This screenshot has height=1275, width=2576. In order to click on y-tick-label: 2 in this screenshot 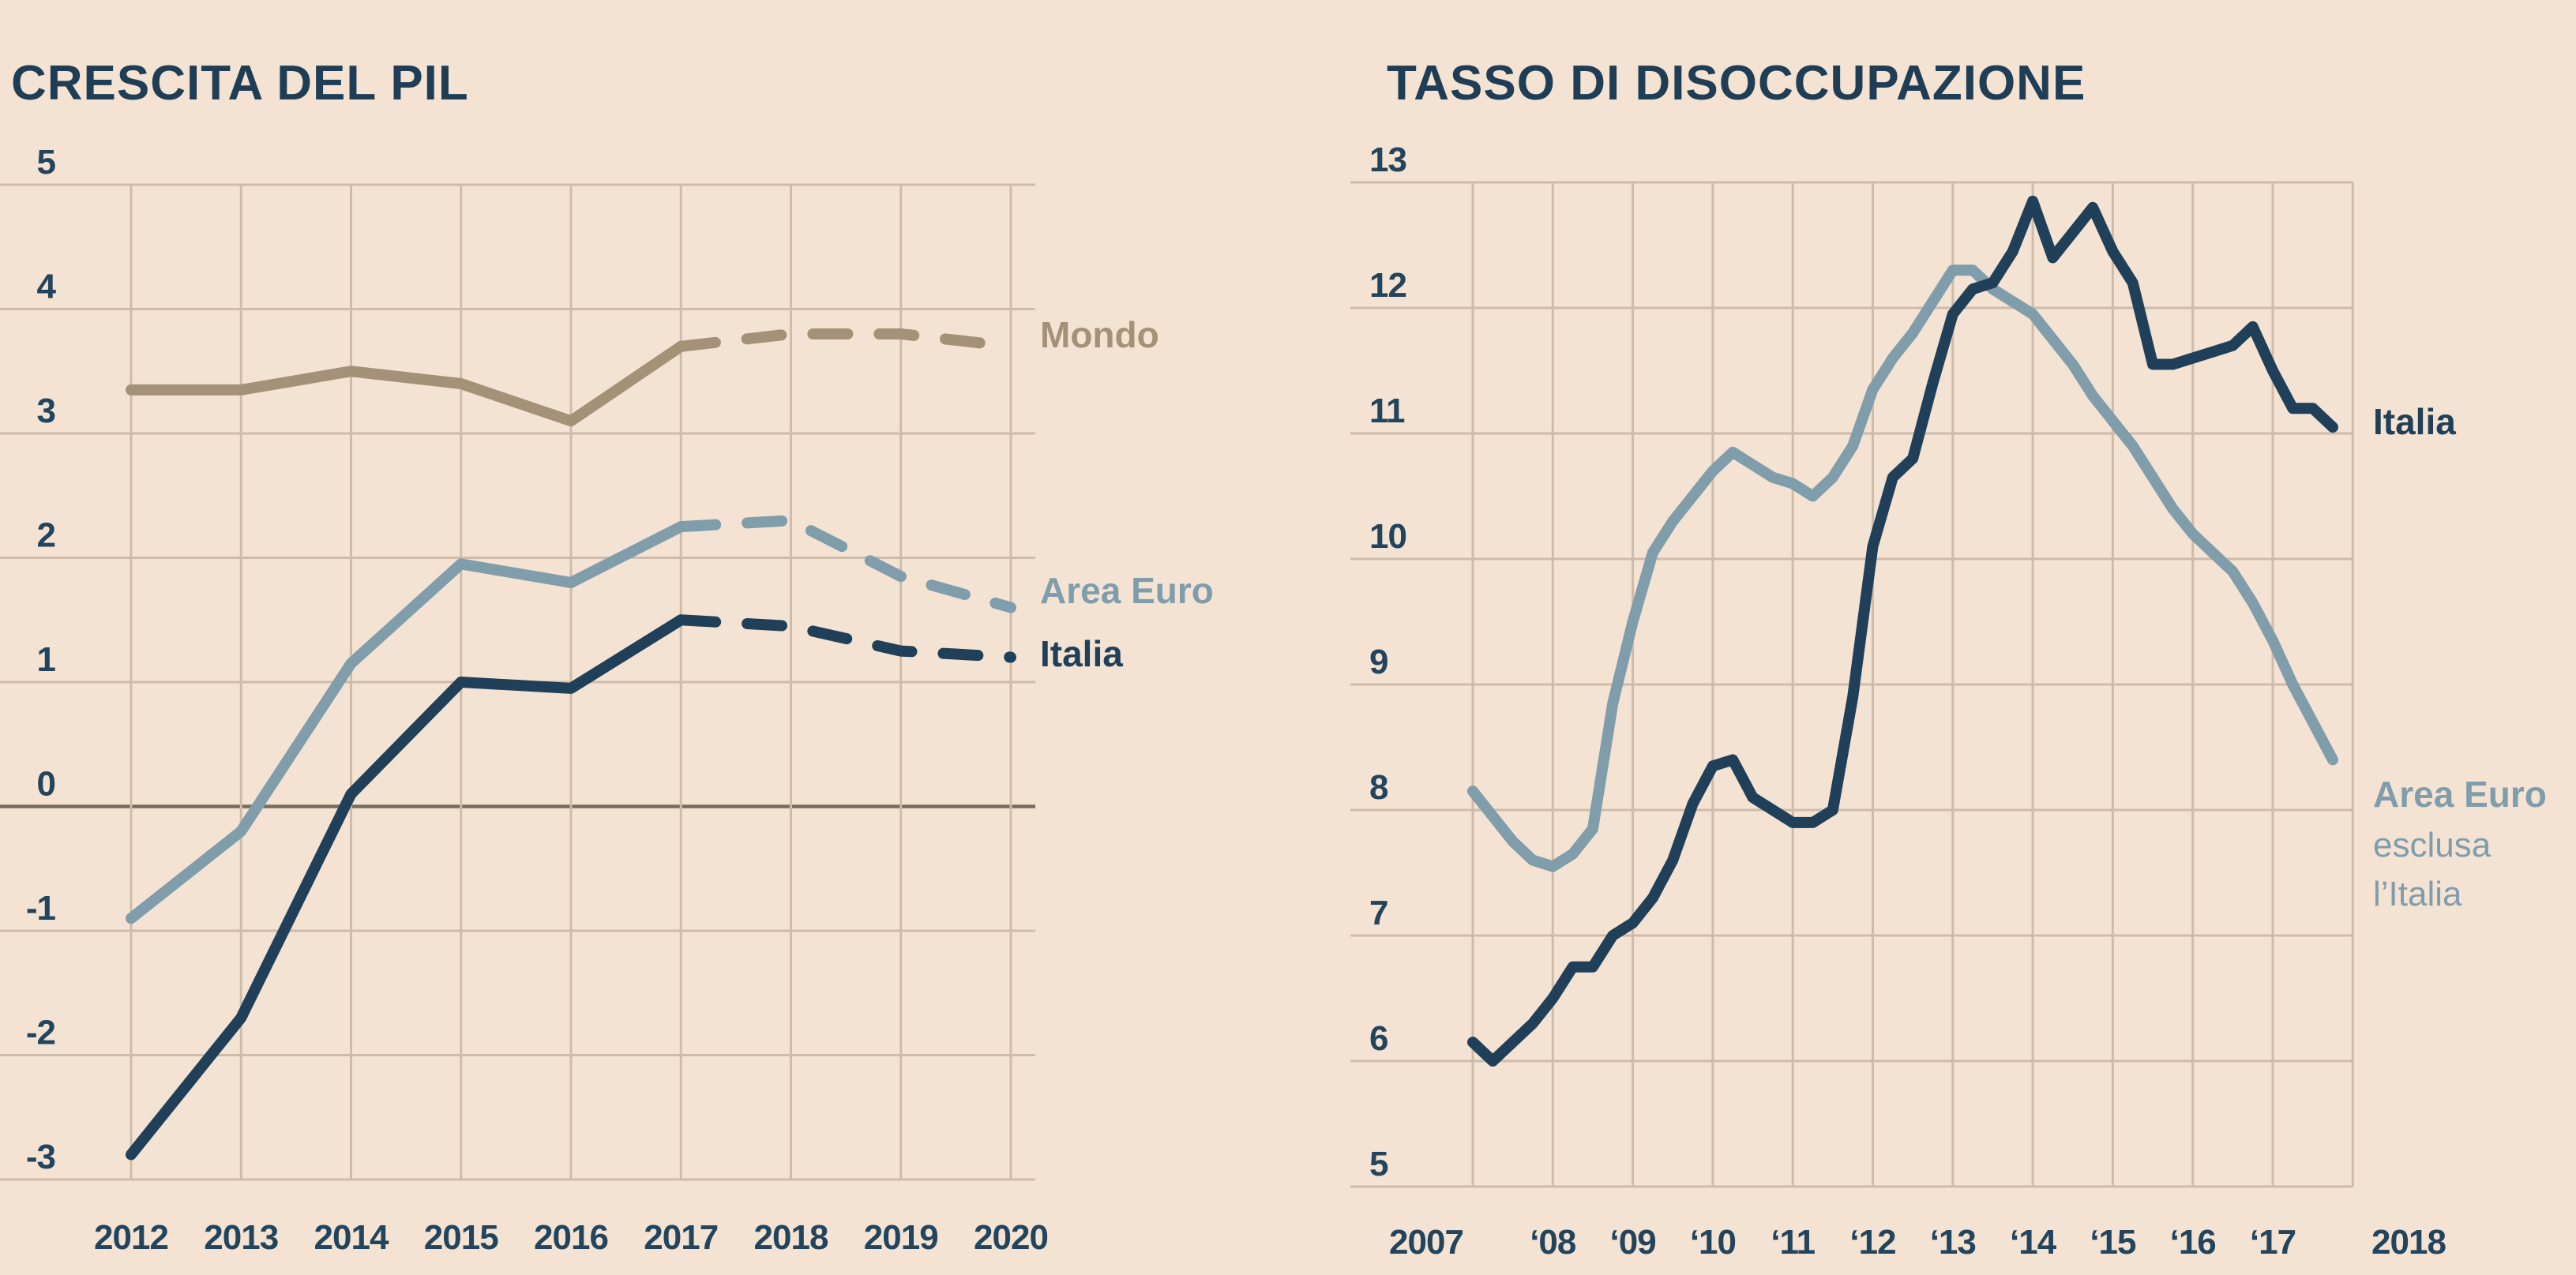, I will do `click(46, 535)`.